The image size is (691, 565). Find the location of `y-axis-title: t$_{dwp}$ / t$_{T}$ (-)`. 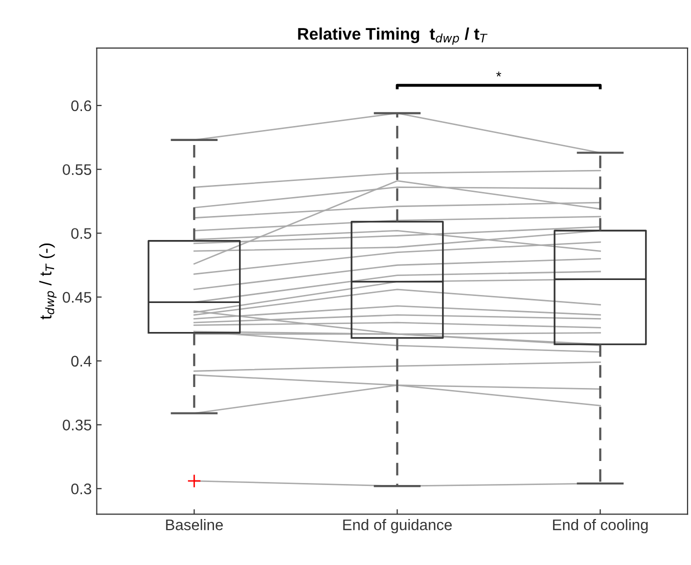

y-axis-title: t$_{dwp}$ / t$_{T}$ (-) is located at coordinates (47, 282).